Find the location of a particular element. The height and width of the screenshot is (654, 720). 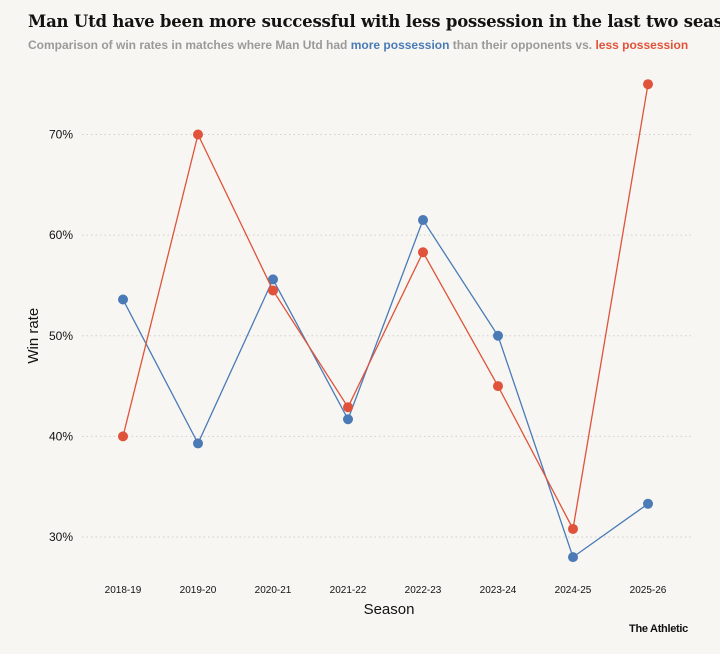

y-axis-ticks: 30% 40% 50% 60% 70% is located at coordinates (61, 336).